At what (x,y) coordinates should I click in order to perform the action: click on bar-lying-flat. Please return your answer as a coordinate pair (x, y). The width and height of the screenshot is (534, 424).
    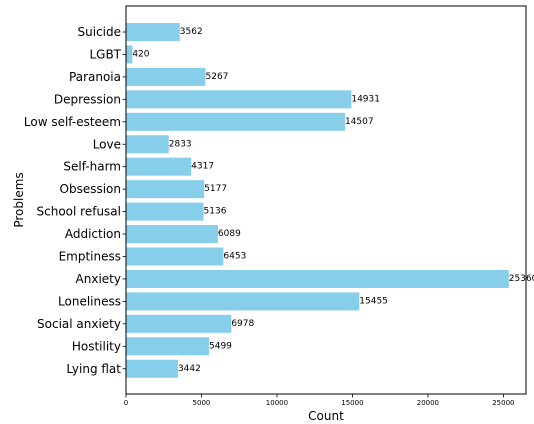
    Looking at the image, I should click on (152, 368).